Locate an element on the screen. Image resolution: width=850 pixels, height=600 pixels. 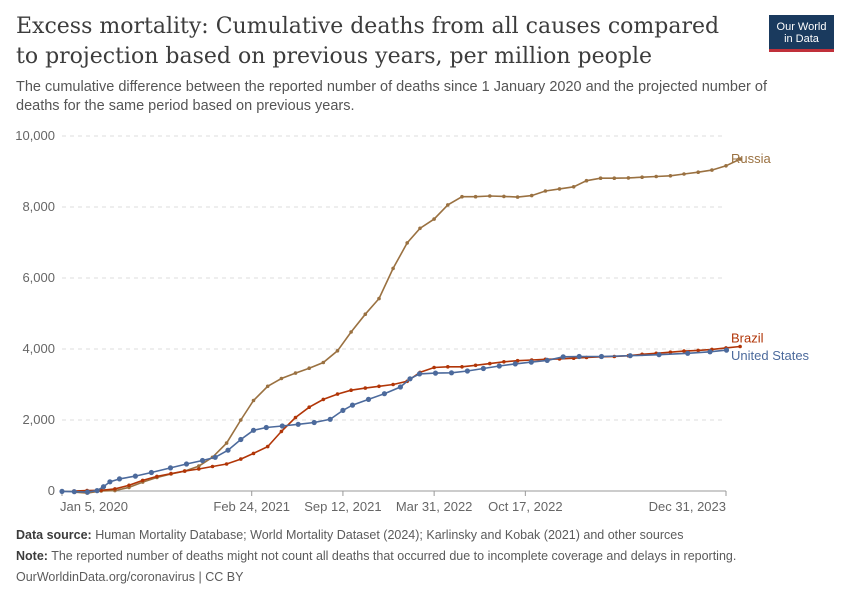
credit-link: OurWorldinData.org/coronavirus | CC BY is located at coordinates (130, 577).